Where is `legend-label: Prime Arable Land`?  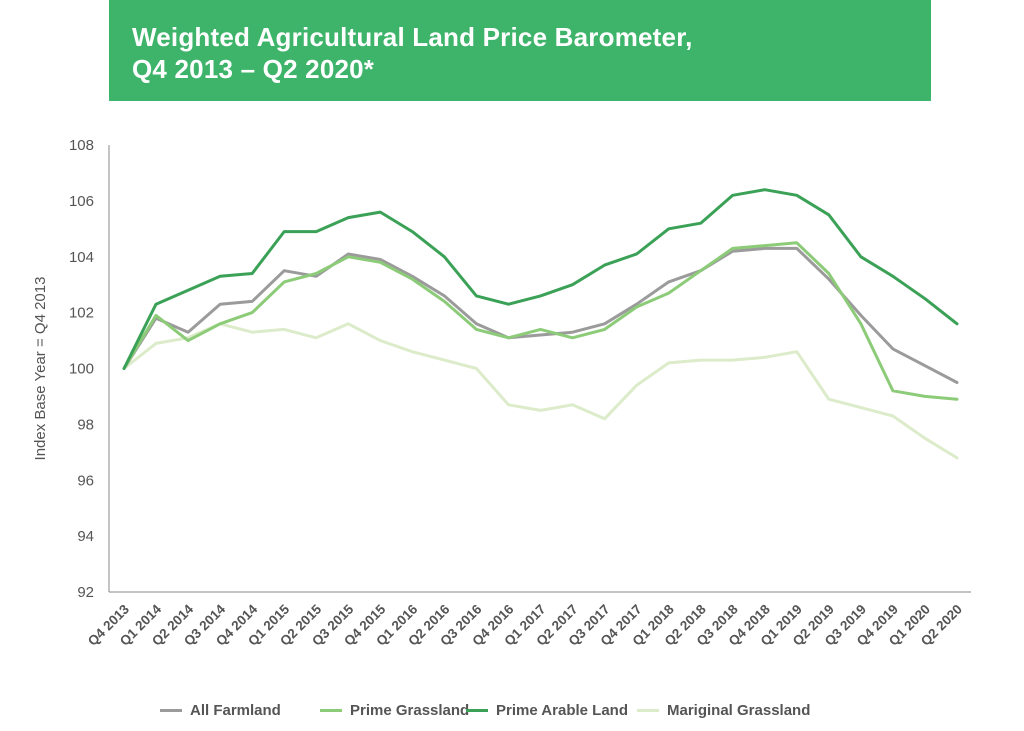
legend-label: Prime Arable Land is located at coordinates (562, 710).